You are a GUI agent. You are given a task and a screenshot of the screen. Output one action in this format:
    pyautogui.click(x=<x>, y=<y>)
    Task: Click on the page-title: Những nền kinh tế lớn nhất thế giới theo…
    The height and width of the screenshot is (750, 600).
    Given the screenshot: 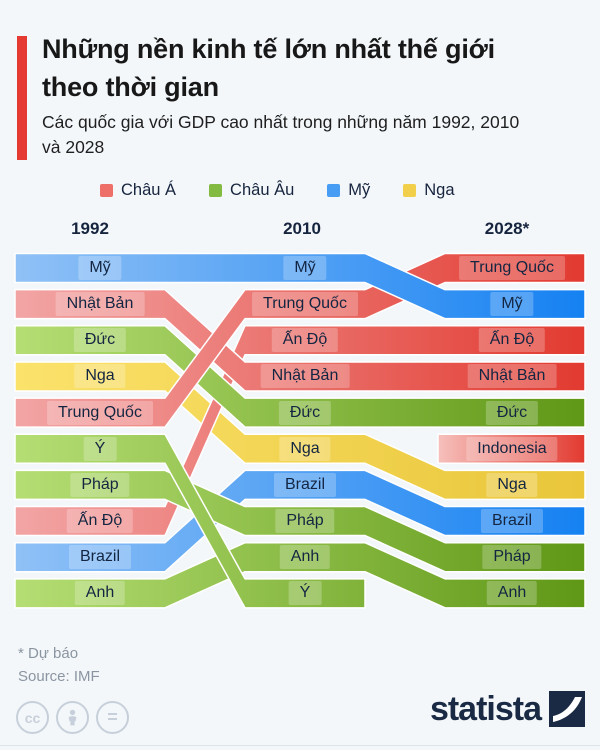 What is the action you would take?
    pyautogui.click(x=314, y=68)
    